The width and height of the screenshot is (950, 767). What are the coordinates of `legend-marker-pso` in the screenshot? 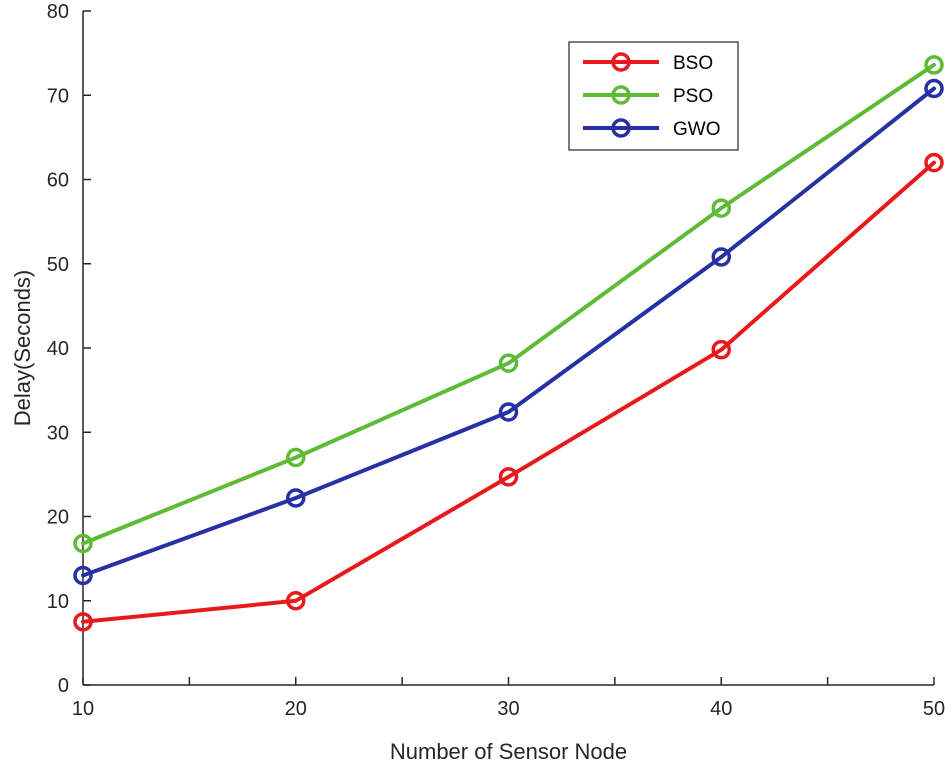 It's located at (621, 95).